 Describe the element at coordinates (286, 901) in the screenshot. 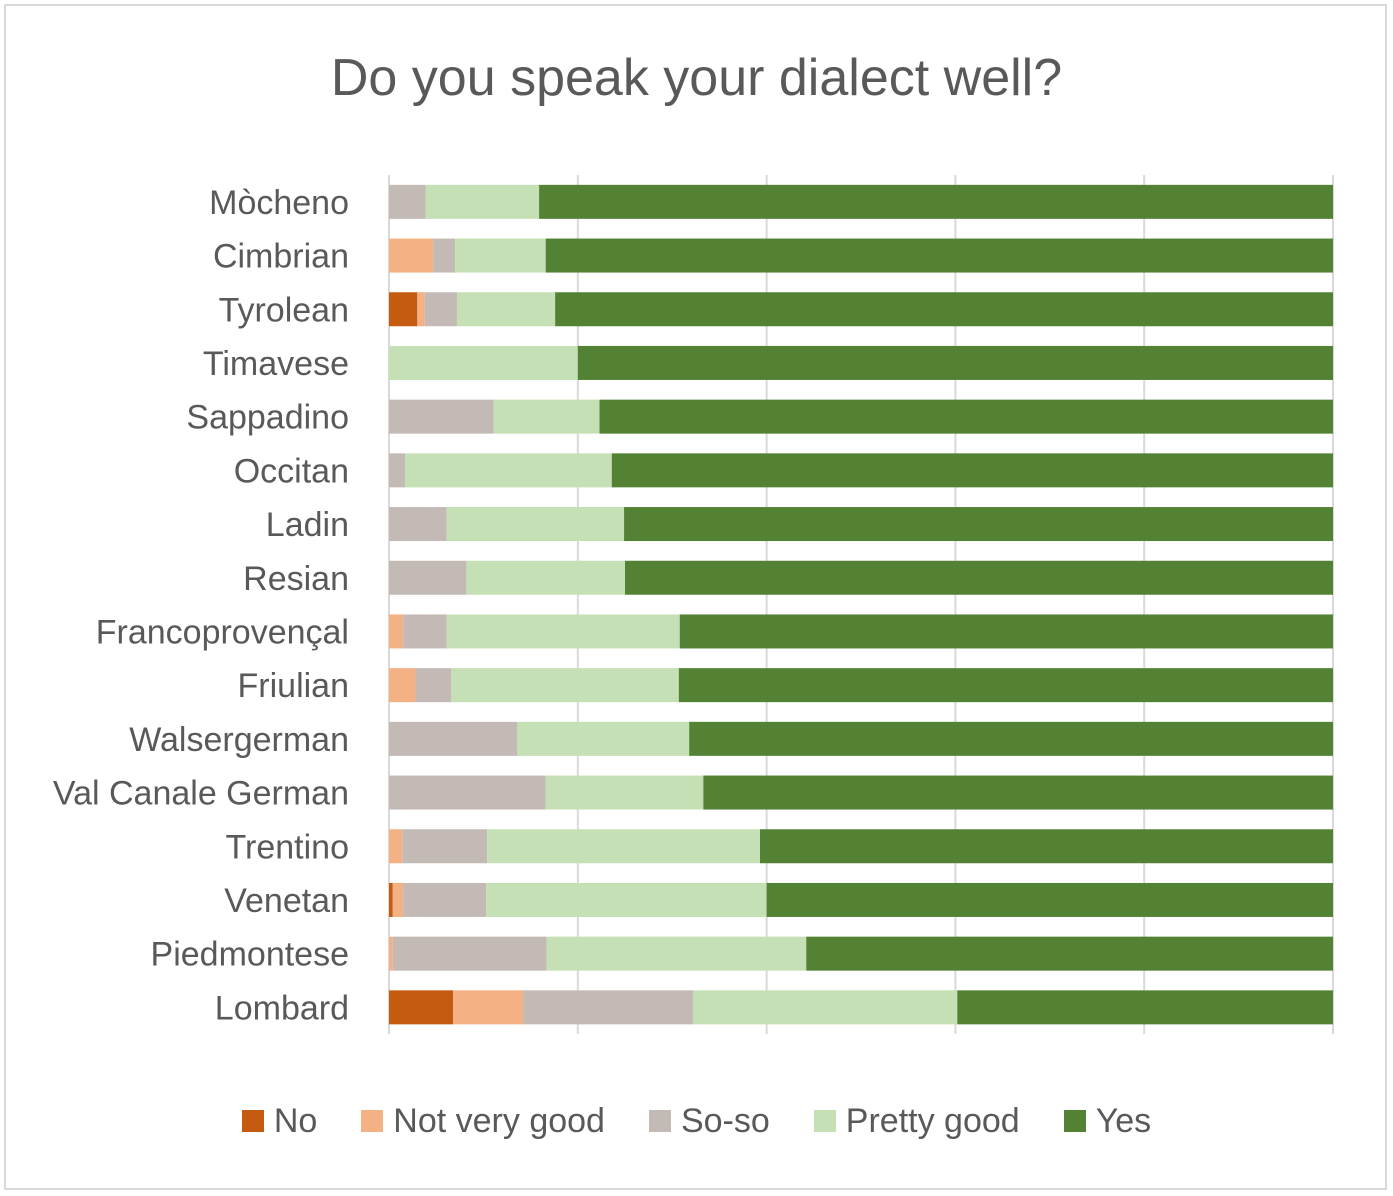

I see `category-label: Venetan` at that location.